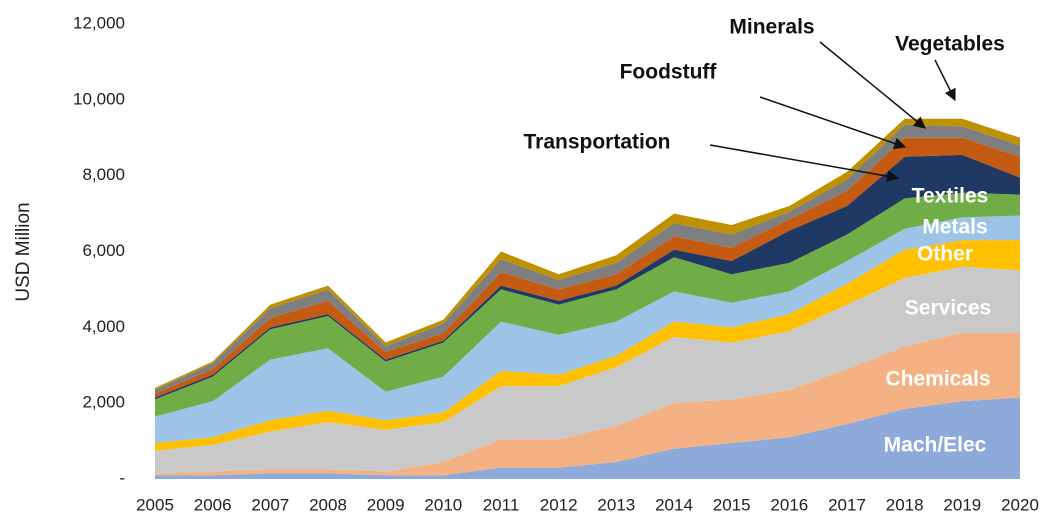 Image resolution: width=1045 pixels, height=522 pixels. Describe the element at coordinates (616, 504) in the screenshot. I see `x-tick-label: 2013` at that location.